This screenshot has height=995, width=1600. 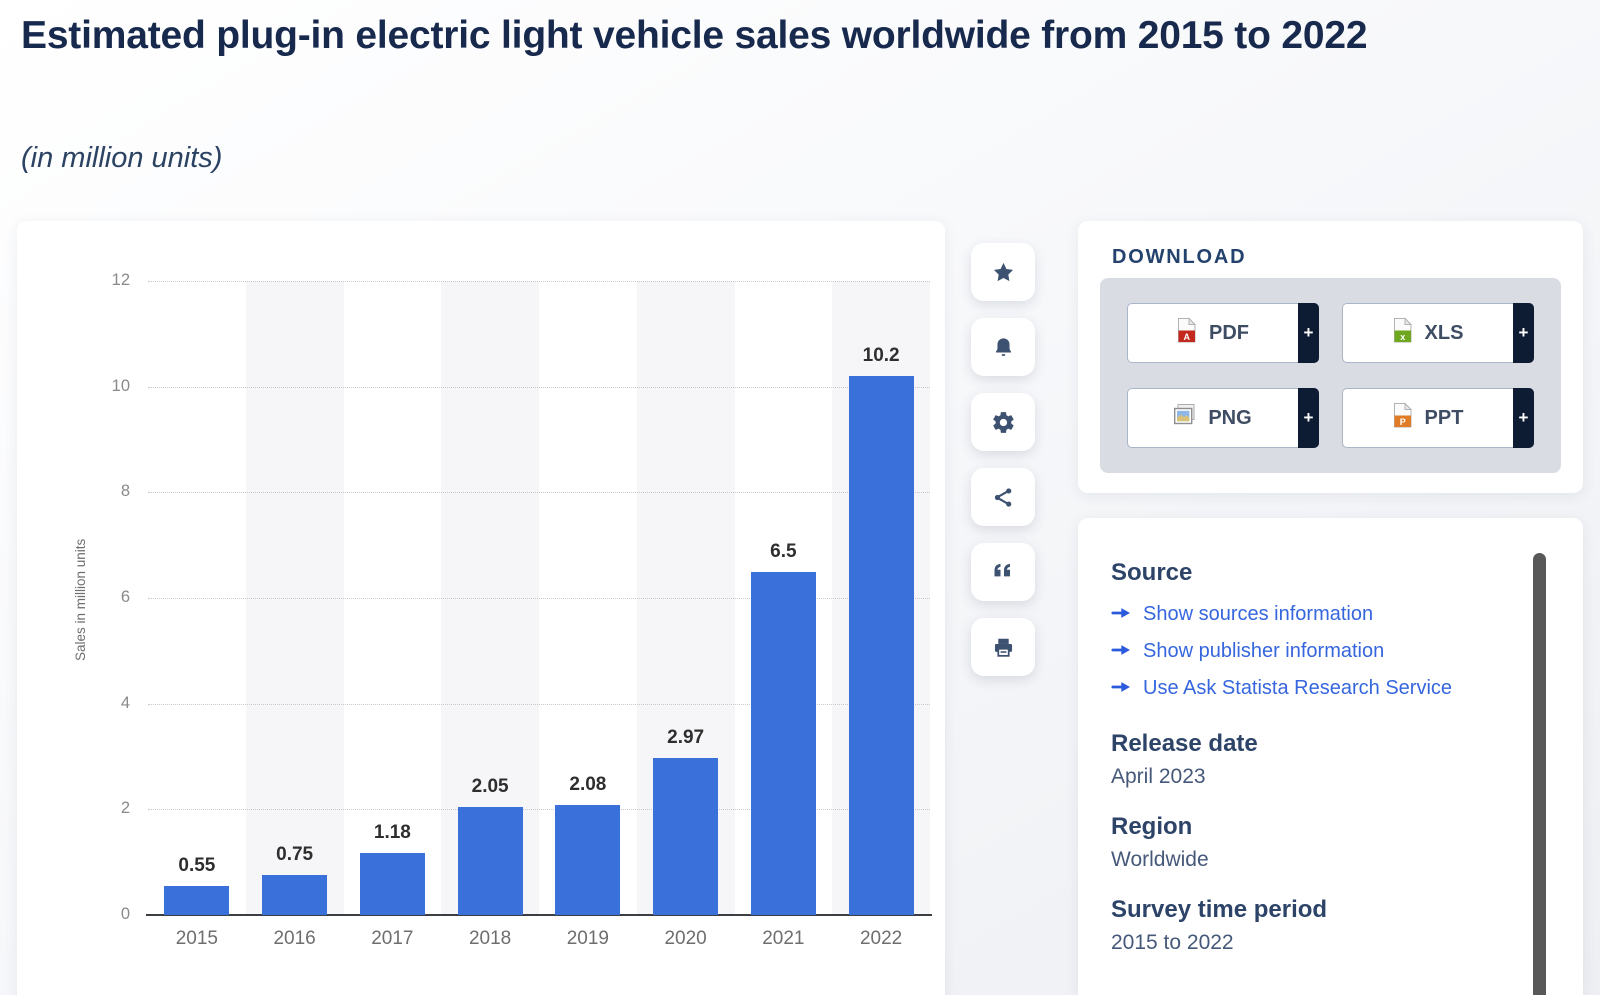 What do you see at coordinates (1158, 776) in the screenshot?
I see `section-value: April 2023` at bounding box center [1158, 776].